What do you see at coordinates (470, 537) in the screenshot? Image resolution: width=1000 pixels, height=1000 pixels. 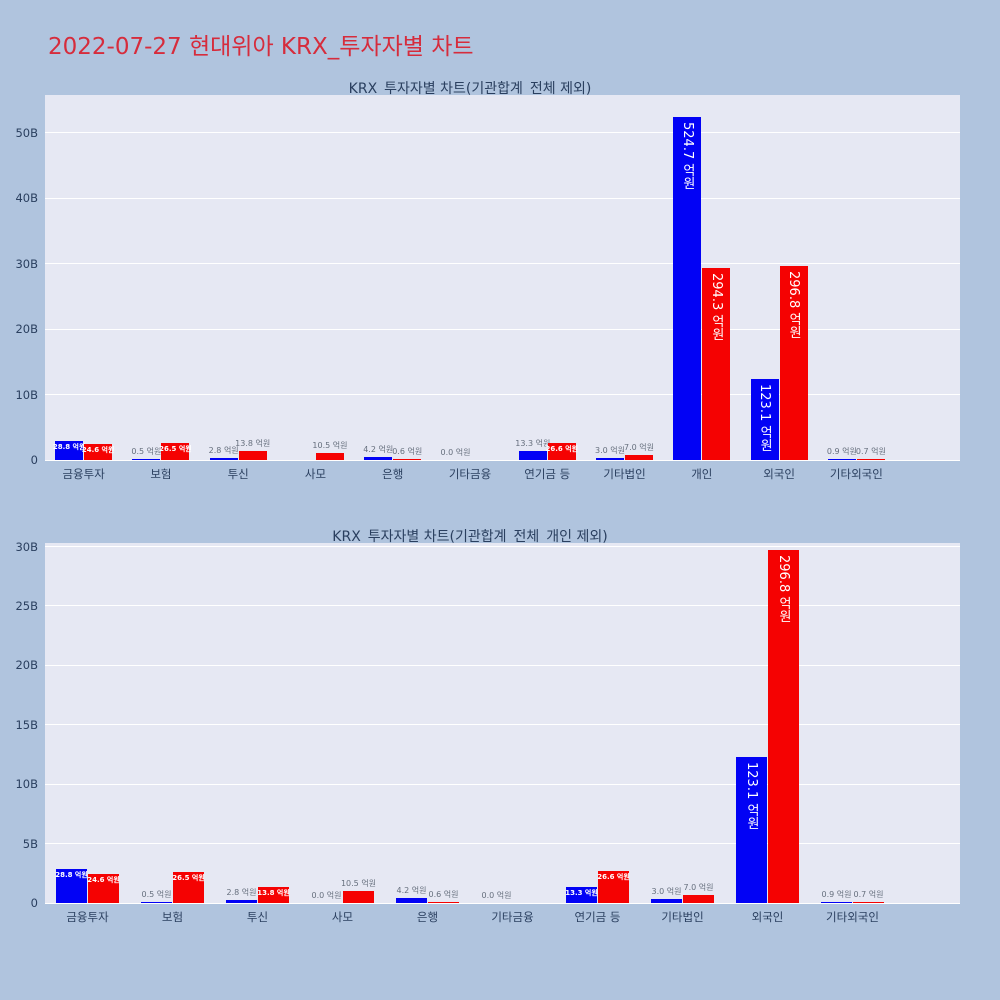 I see `chart-bottom-title: KRX_투자자별 차트(기관합계_전체_개인 제외)` at bounding box center [470, 537].